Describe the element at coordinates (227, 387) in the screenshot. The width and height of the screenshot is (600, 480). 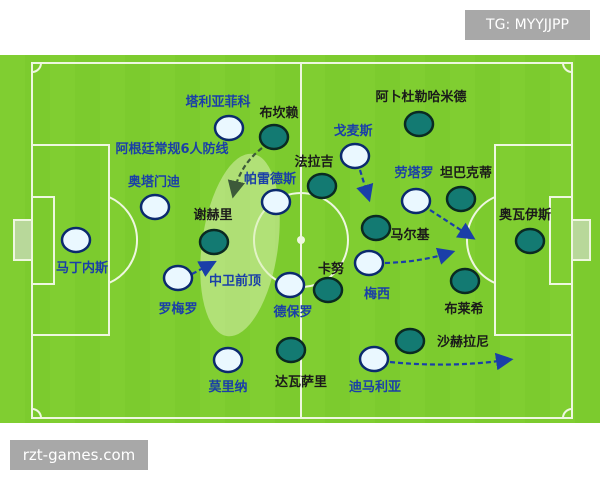
I see `argentina-player-name: 莫里纳` at that location.